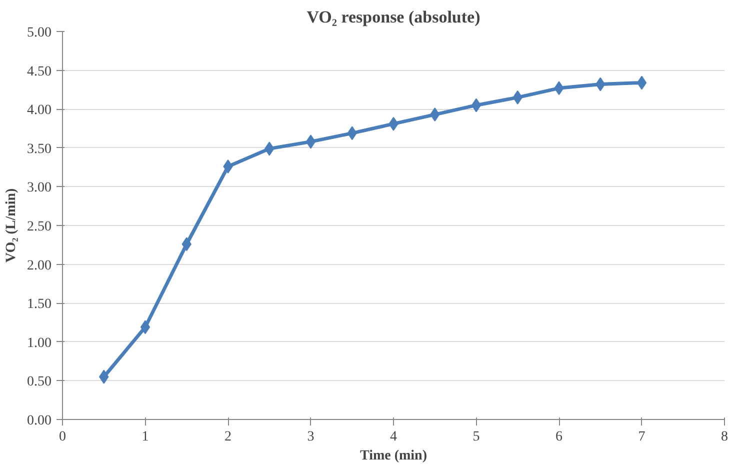 The image size is (744, 466). Describe the element at coordinates (724, 437) in the screenshot. I see `x-tick-label: 8` at that location.